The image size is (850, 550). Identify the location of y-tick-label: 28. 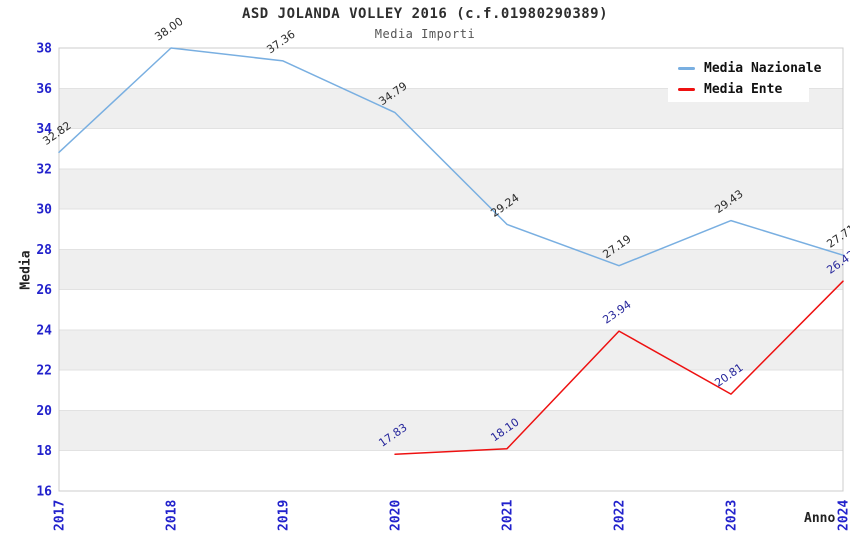
(44, 250).